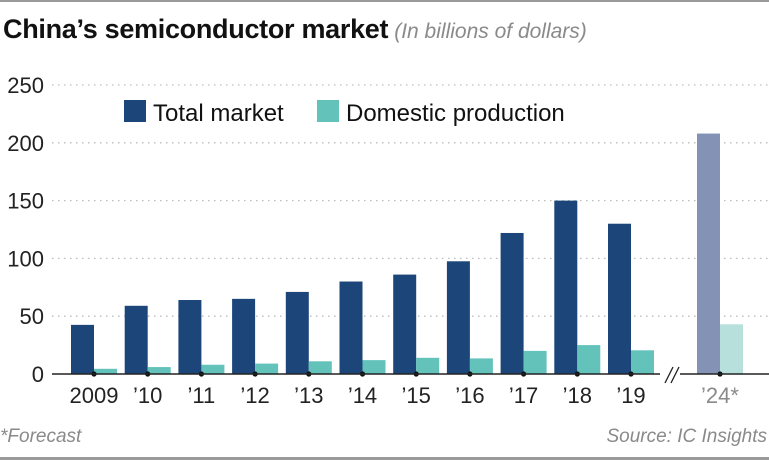 This screenshot has width=769, height=460. I want to click on footnote: *Forecast, so click(41, 436).